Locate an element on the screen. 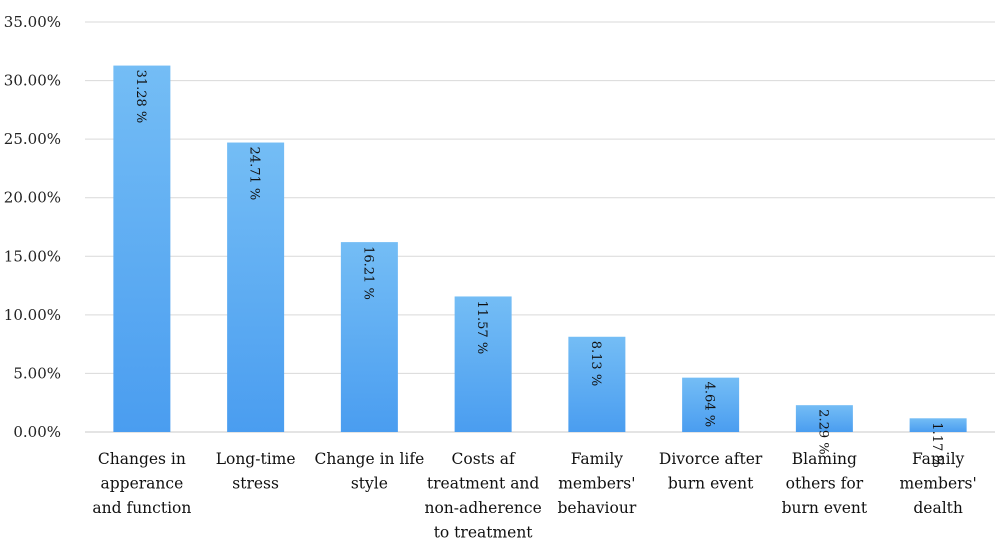 The image size is (1000, 554). data-label: 2.29 % is located at coordinates (822, 431).